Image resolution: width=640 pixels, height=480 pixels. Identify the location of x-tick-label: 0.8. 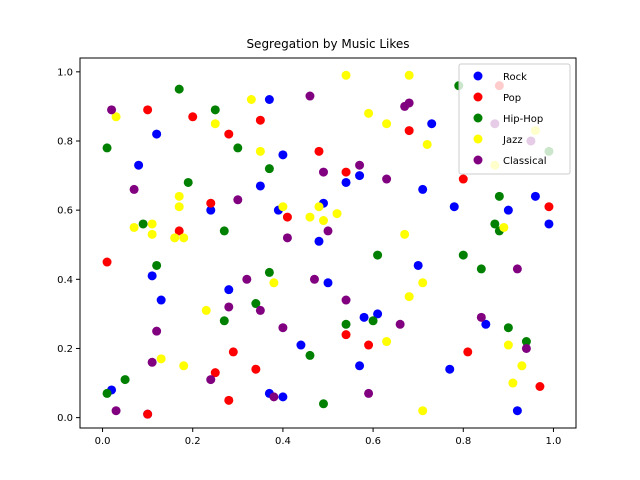
(463, 441).